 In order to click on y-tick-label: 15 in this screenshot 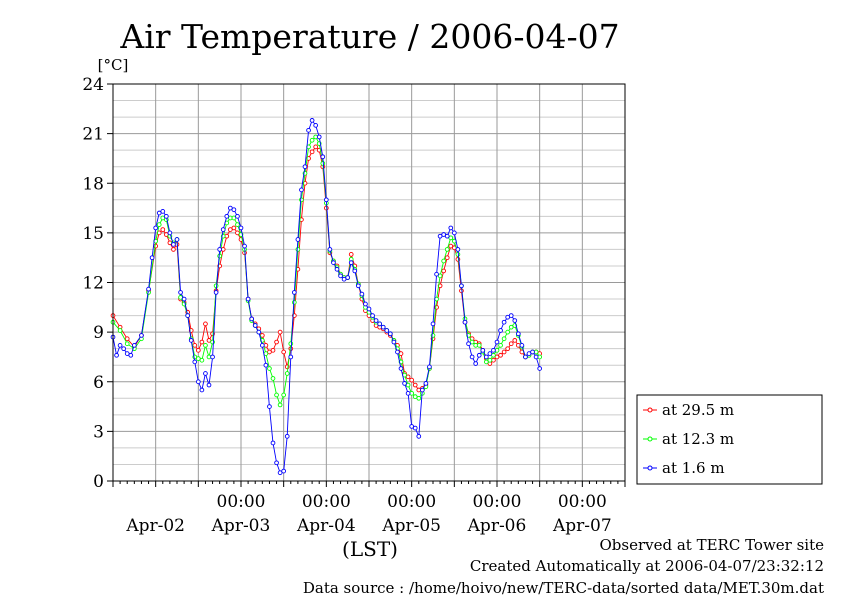, I will do `click(93, 234)`.